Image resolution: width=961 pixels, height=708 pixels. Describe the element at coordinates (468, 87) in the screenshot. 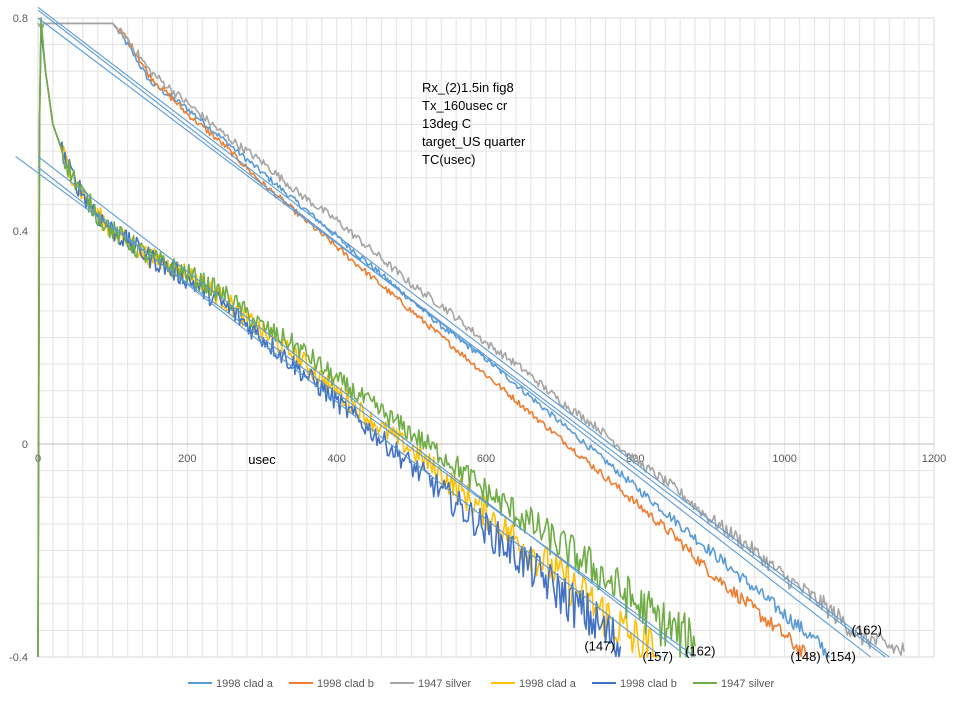

I see `annotation-text: Rx_(2)1.5in fig8` at that location.